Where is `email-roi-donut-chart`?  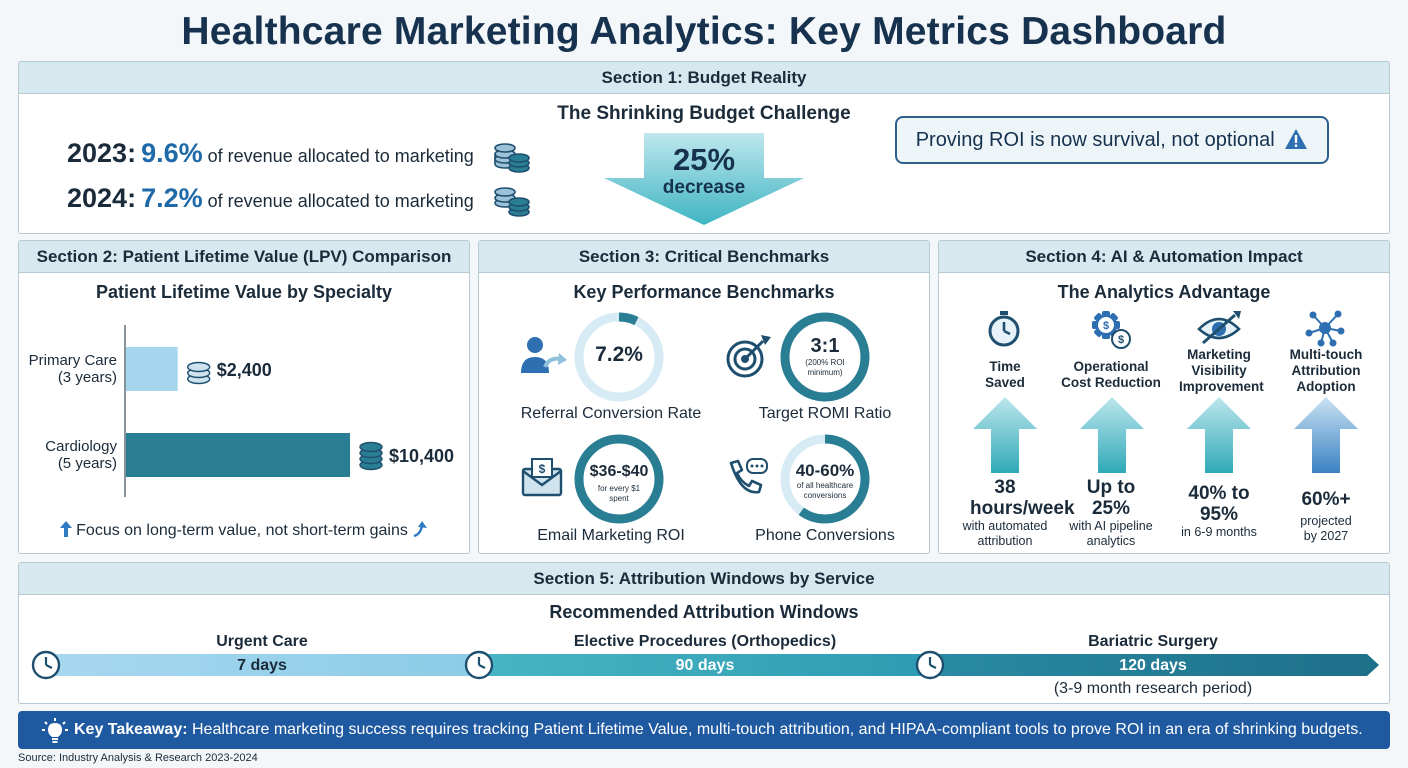 email-roi-donut-chart is located at coordinates (619, 479).